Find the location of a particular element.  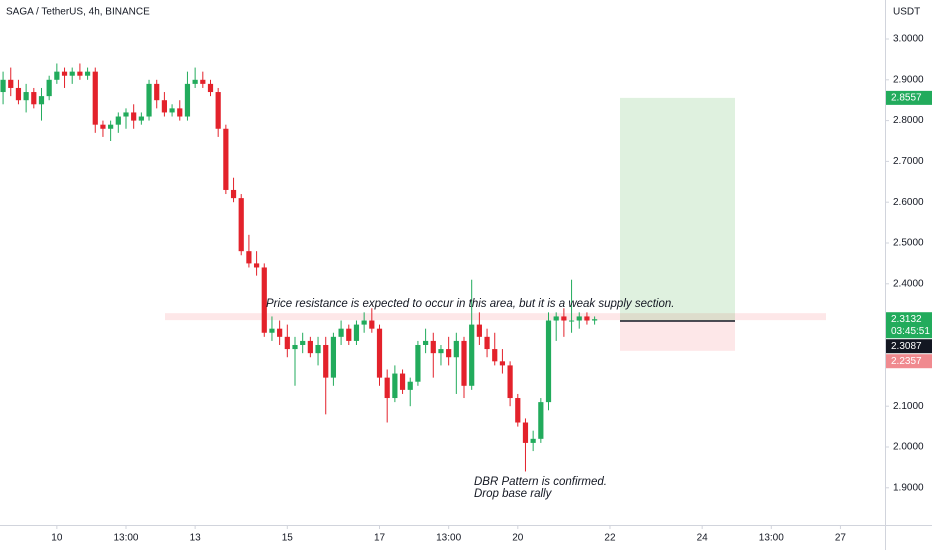

y-tick-label: 3.0000 is located at coordinates (908, 39).